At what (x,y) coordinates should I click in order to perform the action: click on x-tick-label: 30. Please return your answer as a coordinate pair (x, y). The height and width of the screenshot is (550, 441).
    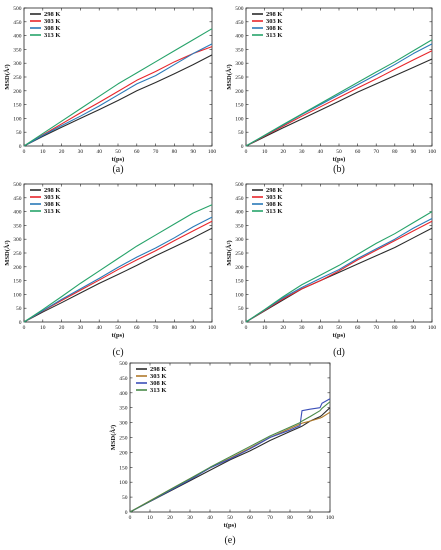
    Looking at the image, I should click on (302, 328).